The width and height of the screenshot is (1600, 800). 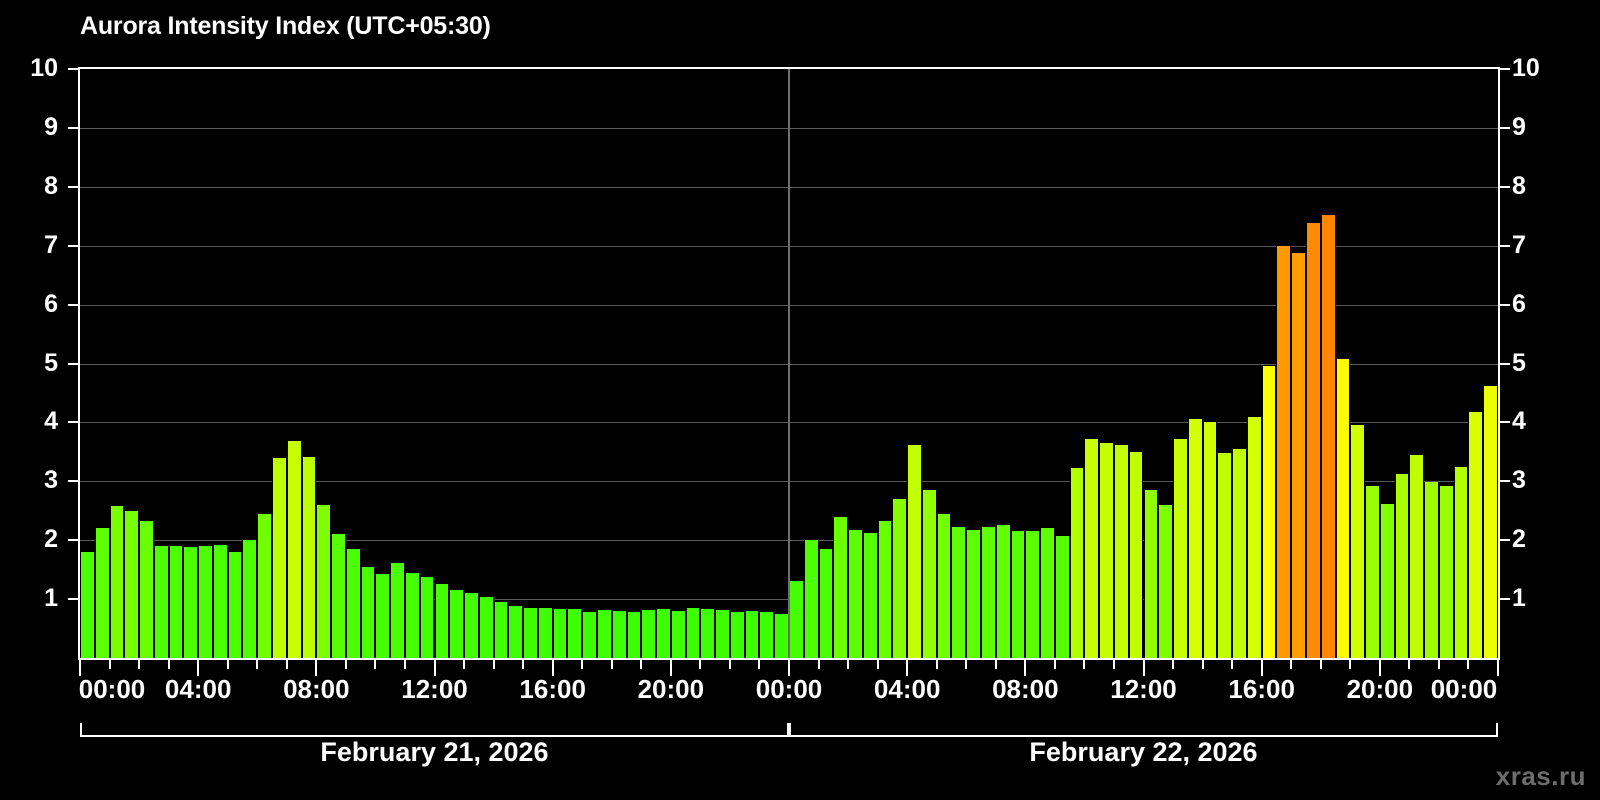 I want to click on day-divider, so click(x=789, y=363).